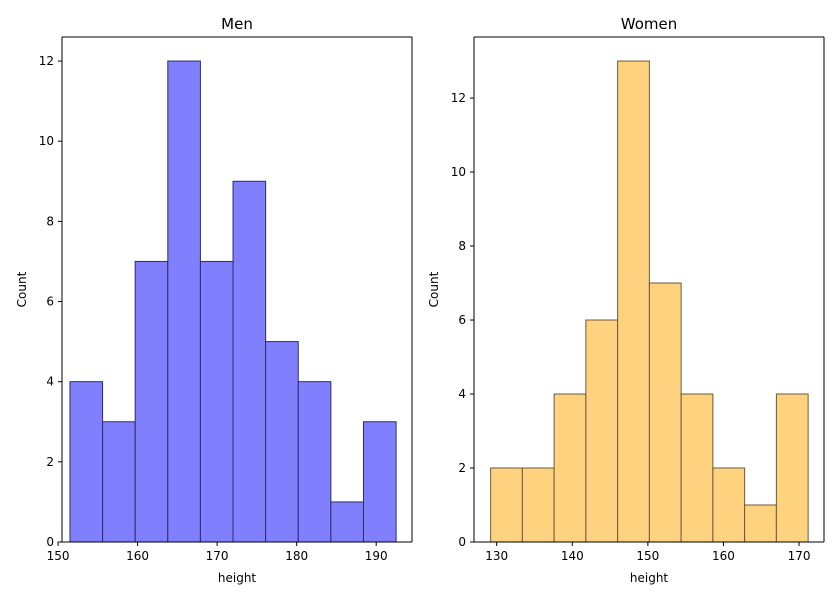  I want to click on women-title: Women, so click(649, 24).